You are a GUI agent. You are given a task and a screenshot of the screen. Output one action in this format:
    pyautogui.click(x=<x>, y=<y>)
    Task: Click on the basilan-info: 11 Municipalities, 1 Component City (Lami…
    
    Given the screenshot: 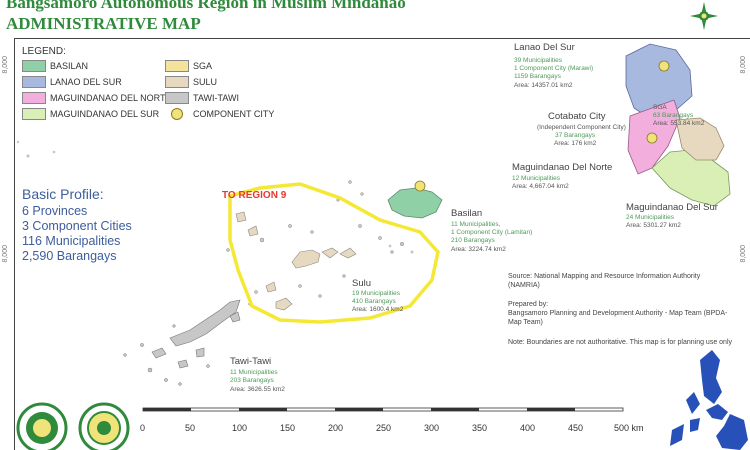 What is the action you would take?
    pyautogui.click(x=492, y=232)
    